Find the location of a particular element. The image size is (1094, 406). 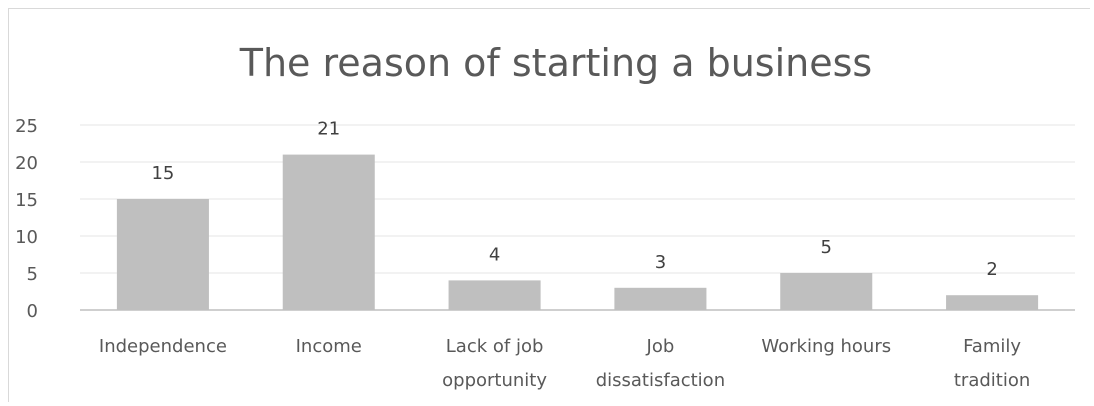

data-label: 3 is located at coordinates (660, 262).